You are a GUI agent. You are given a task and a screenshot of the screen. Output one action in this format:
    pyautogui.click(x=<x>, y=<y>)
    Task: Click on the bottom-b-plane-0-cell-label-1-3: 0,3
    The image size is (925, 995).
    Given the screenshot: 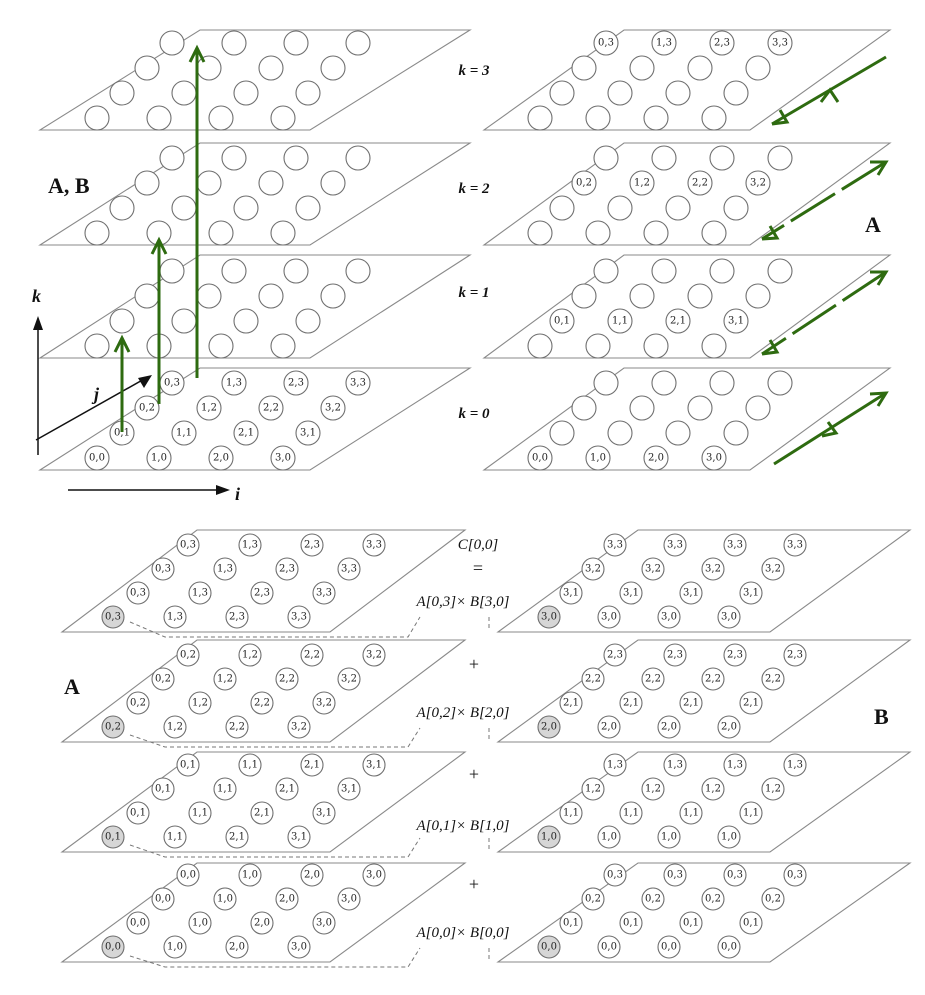 What is the action you would take?
    pyautogui.click(x=675, y=875)
    